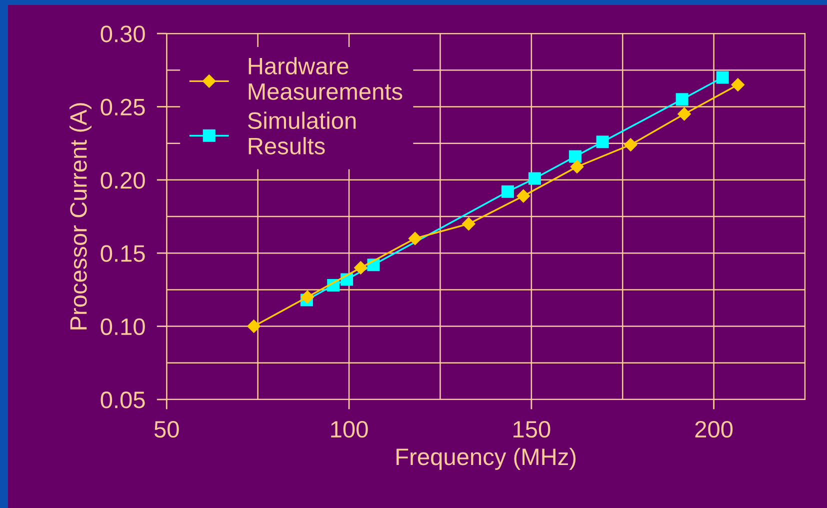  What do you see at coordinates (532, 429) in the screenshot?
I see `x-tick-label: 150` at bounding box center [532, 429].